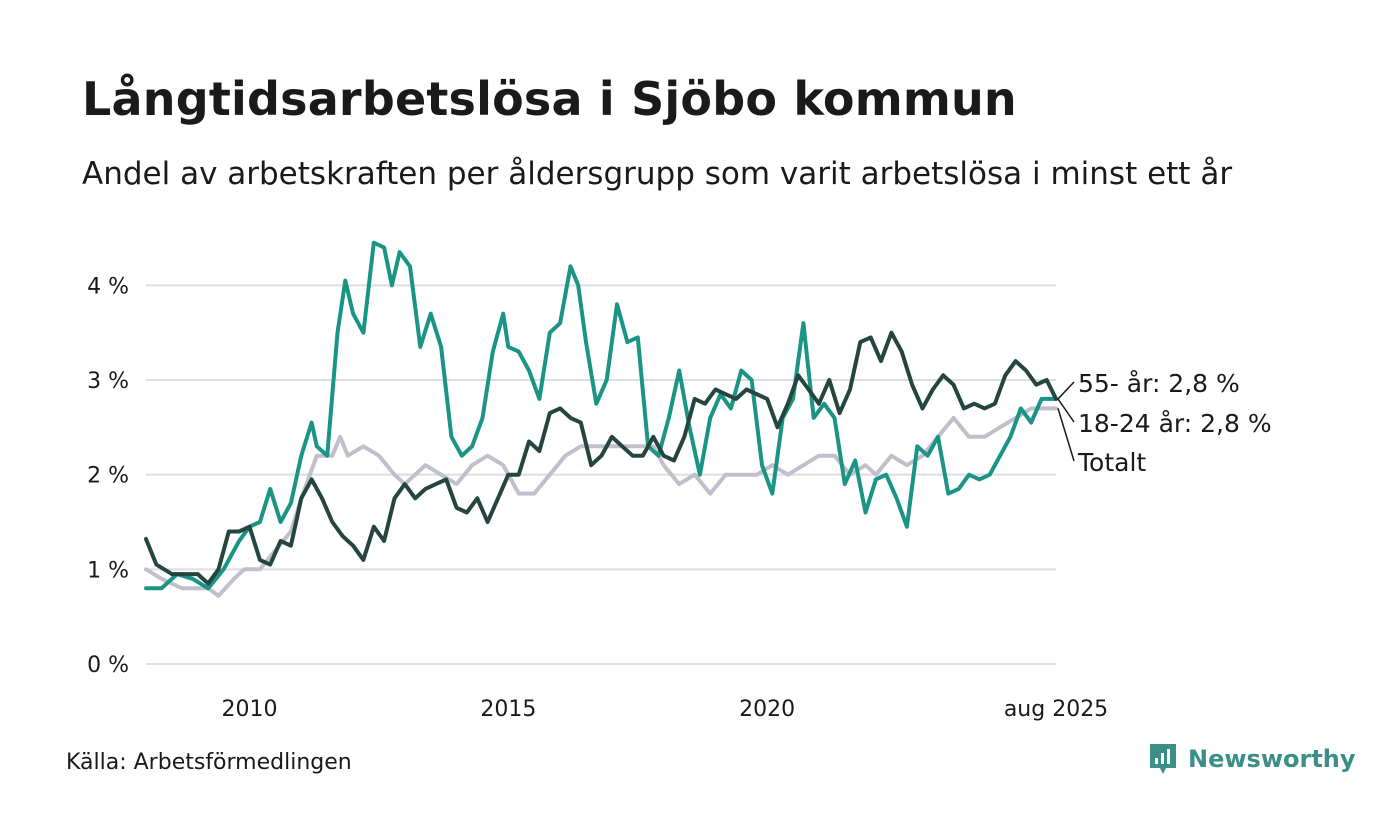 The width and height of the screenshot is (1400, 840). Describe the element at coordinates (209, 762) in the screenshot. I see `source-note: Källa: Arbetsförmedlingen` at that location.